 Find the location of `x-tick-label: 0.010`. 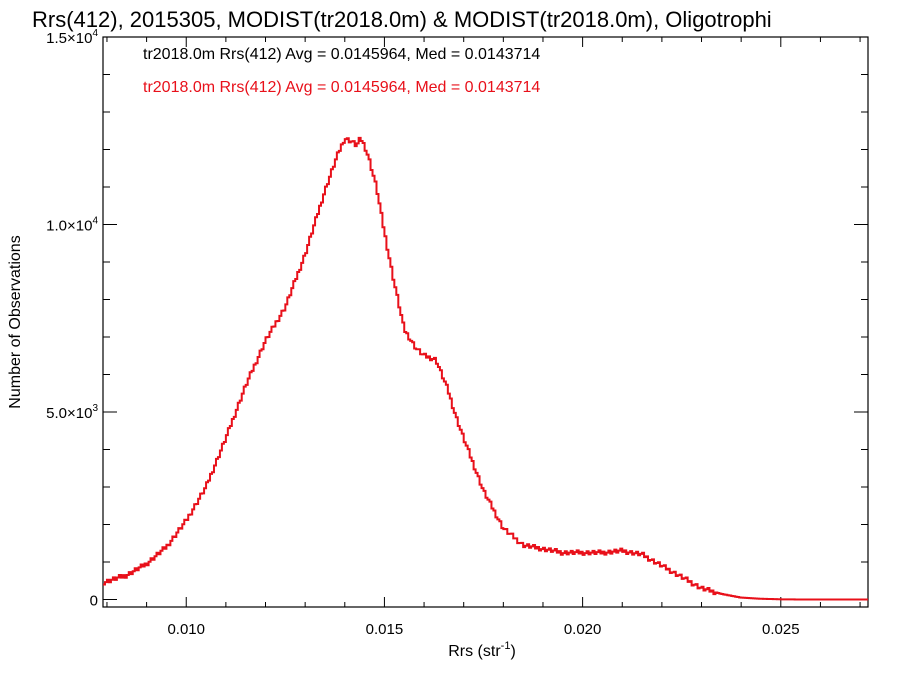

x-tick-label: 0.010 is located at coordinates (186, 629).